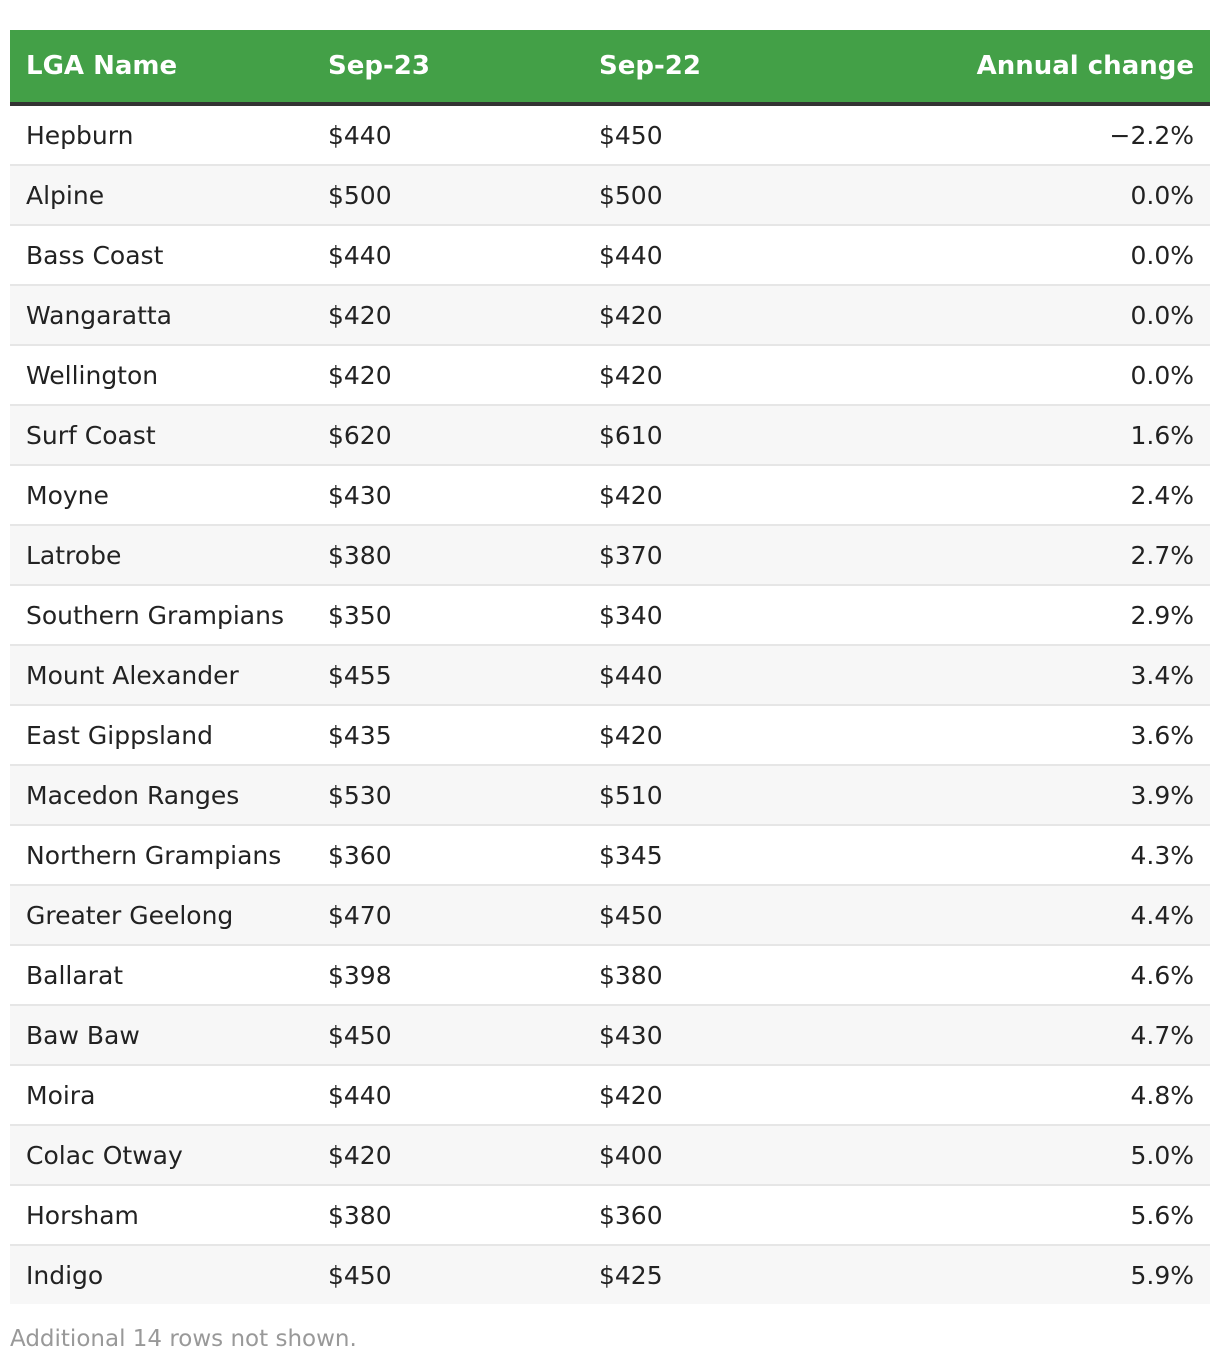 The image size is (1220, 1370). I want to click on table-row: Bass Coast $440 $440 0.0%, so click(610, 254).